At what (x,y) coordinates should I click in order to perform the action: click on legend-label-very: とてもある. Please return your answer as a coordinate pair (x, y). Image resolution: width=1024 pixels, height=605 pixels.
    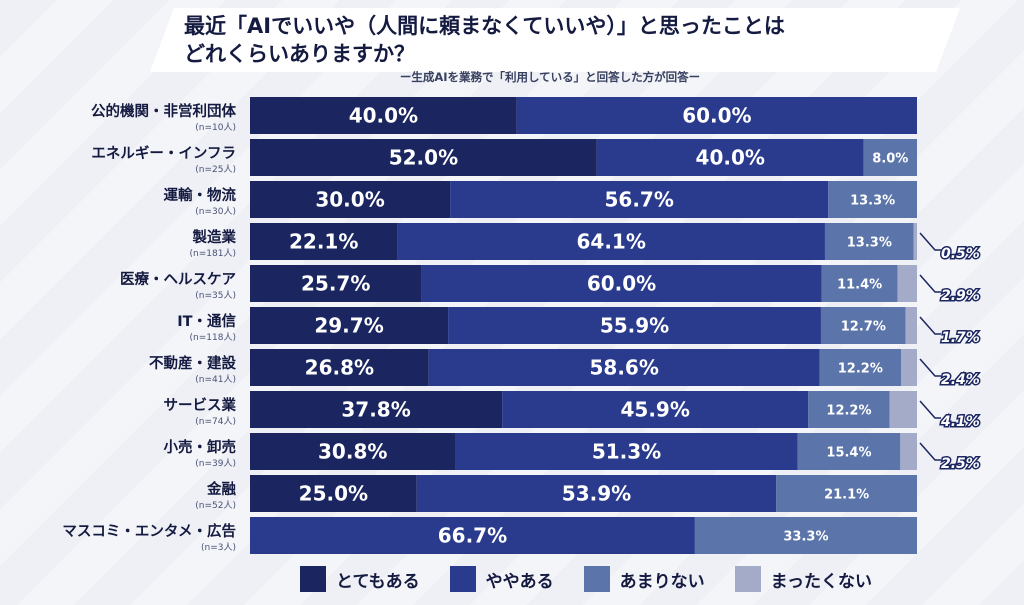
    Looking at the image, I should click on (378, 581).